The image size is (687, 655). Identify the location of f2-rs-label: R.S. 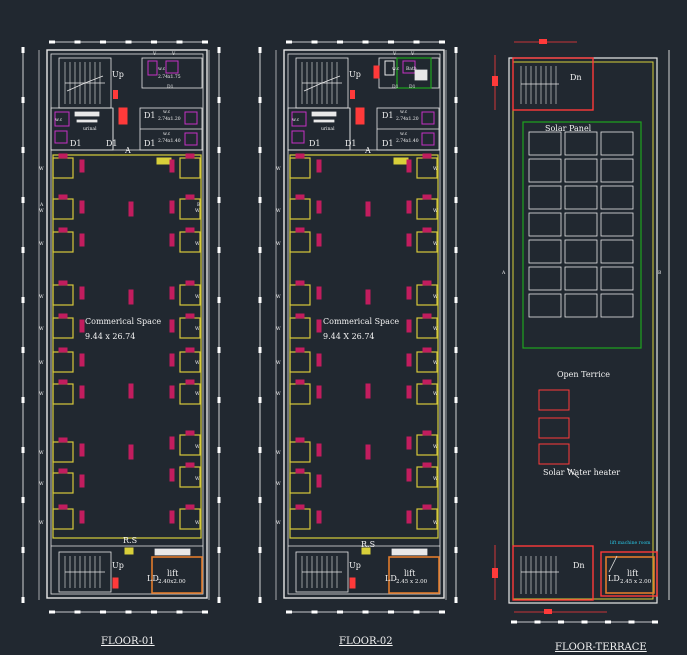
(368, 544).